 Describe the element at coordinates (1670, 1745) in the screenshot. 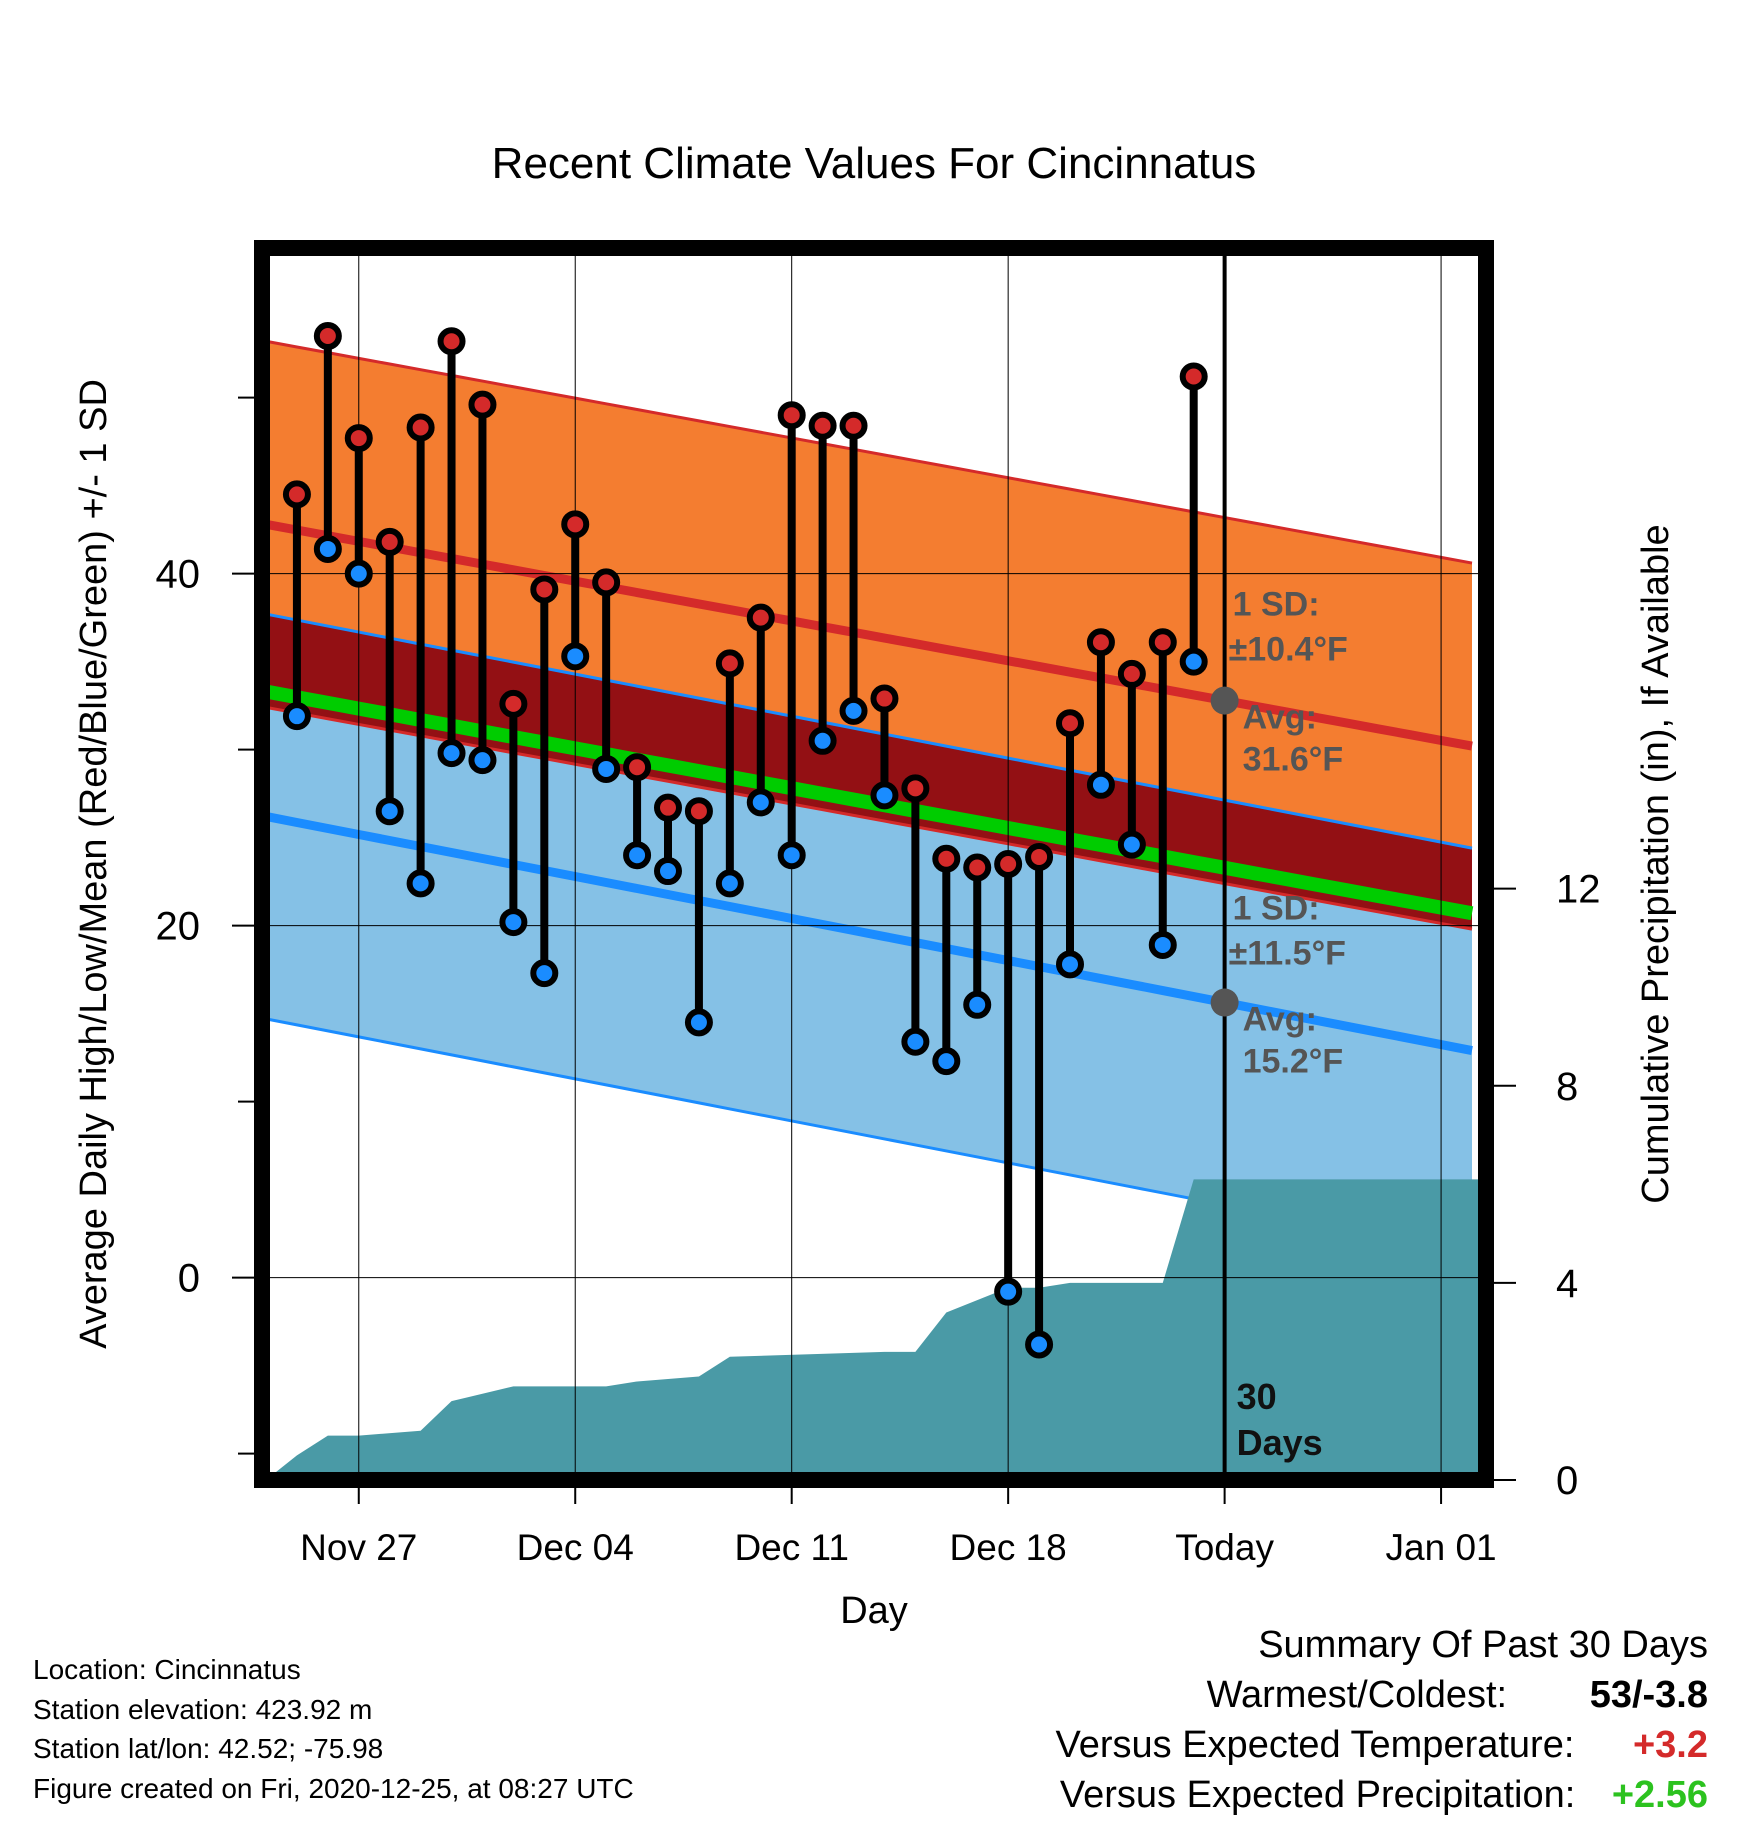

I see `summary-temp-value: +3.2` at that location.